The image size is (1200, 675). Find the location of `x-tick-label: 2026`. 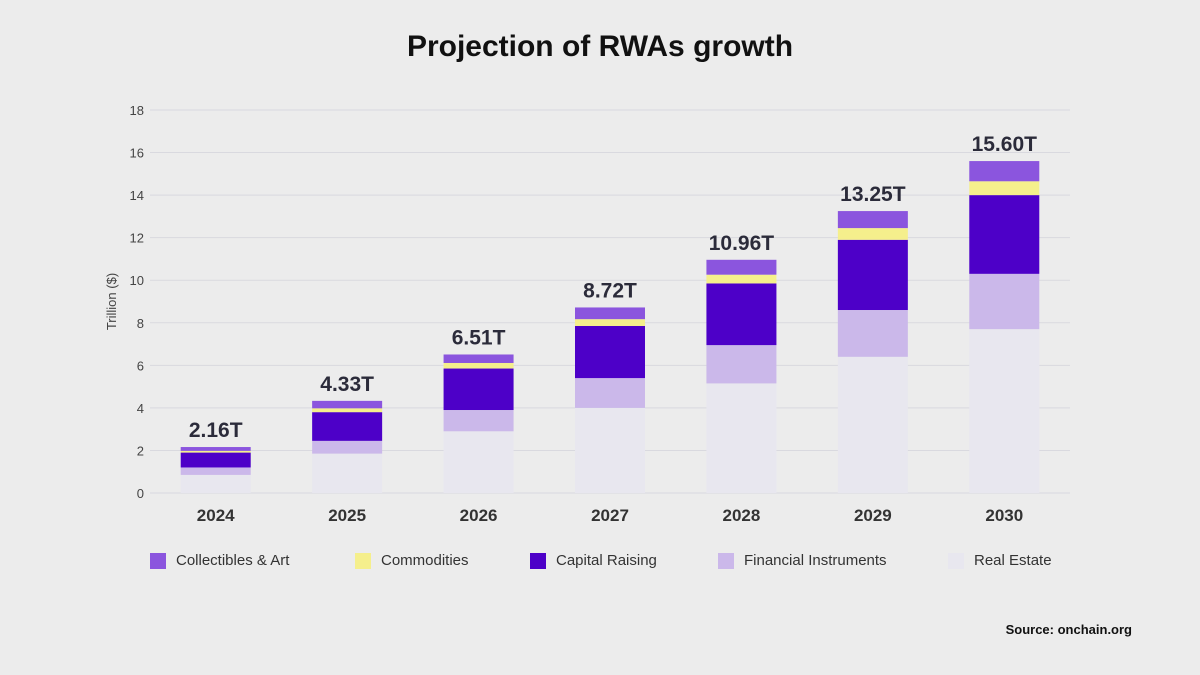

x-tick-label: 2026 is located at coordinates (479, 515).